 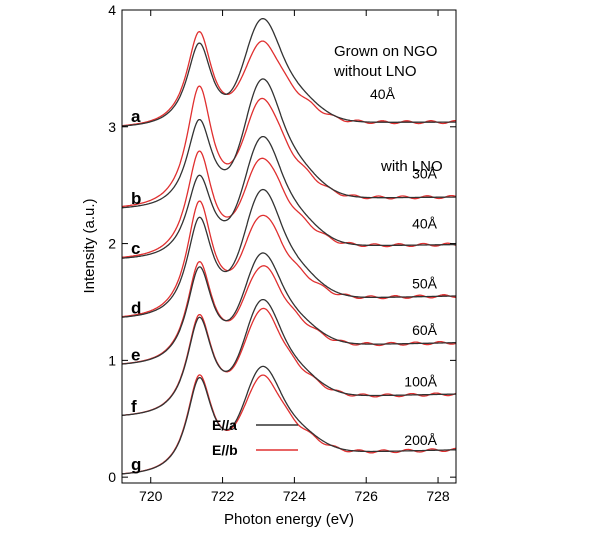 I want to click on thickness-label-c: 40Å, so click(x=425, y=224).